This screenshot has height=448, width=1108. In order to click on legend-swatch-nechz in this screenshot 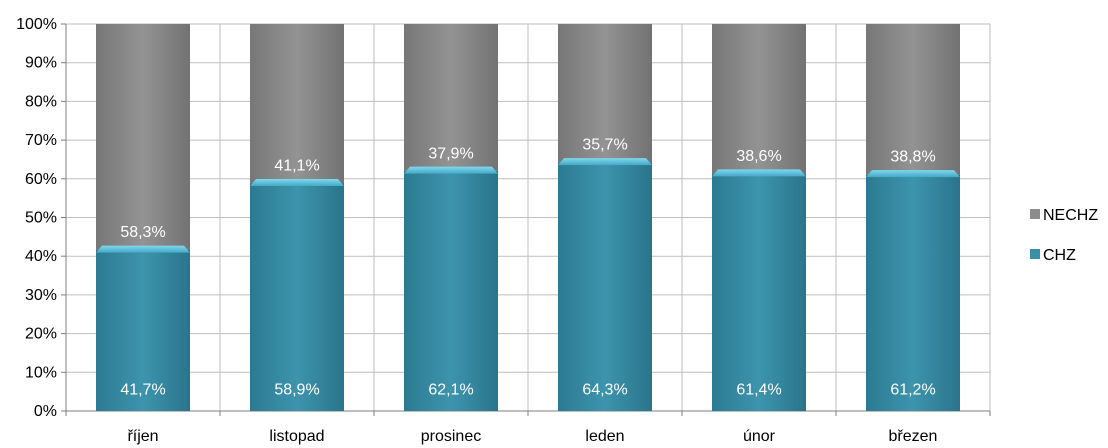, I will do `click(1035, 214)`.